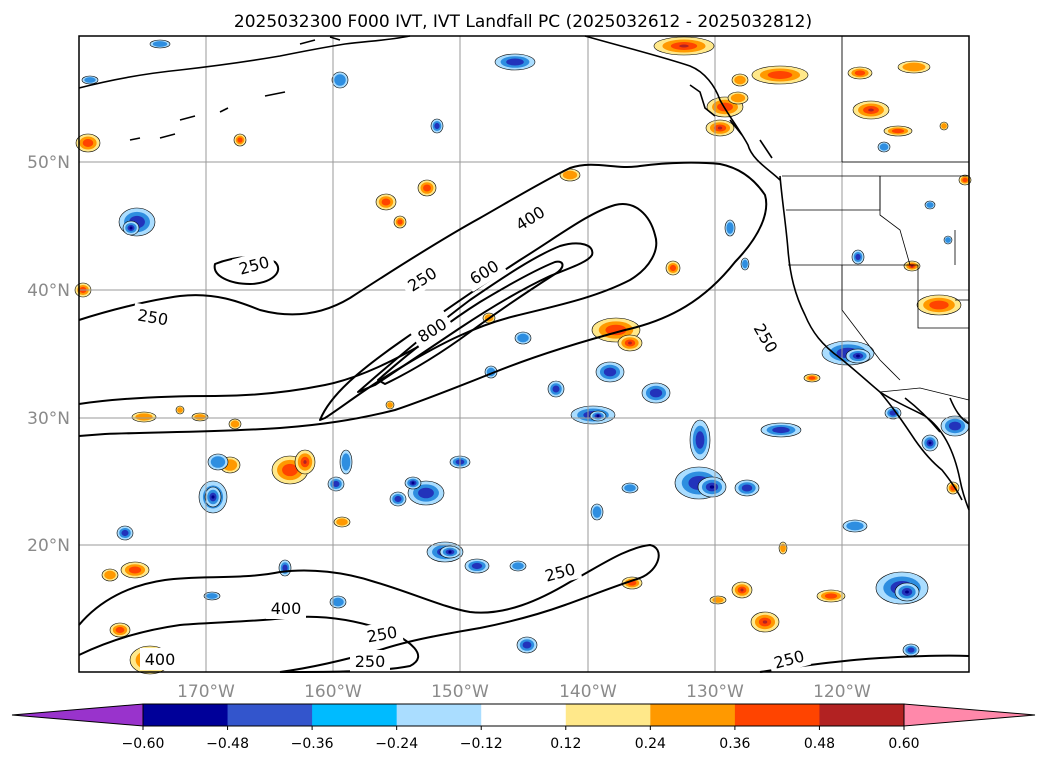  Describe the element at coordinates (588, 692) in the screenshot. I see `lon-label-140w: 140°W` at that location.